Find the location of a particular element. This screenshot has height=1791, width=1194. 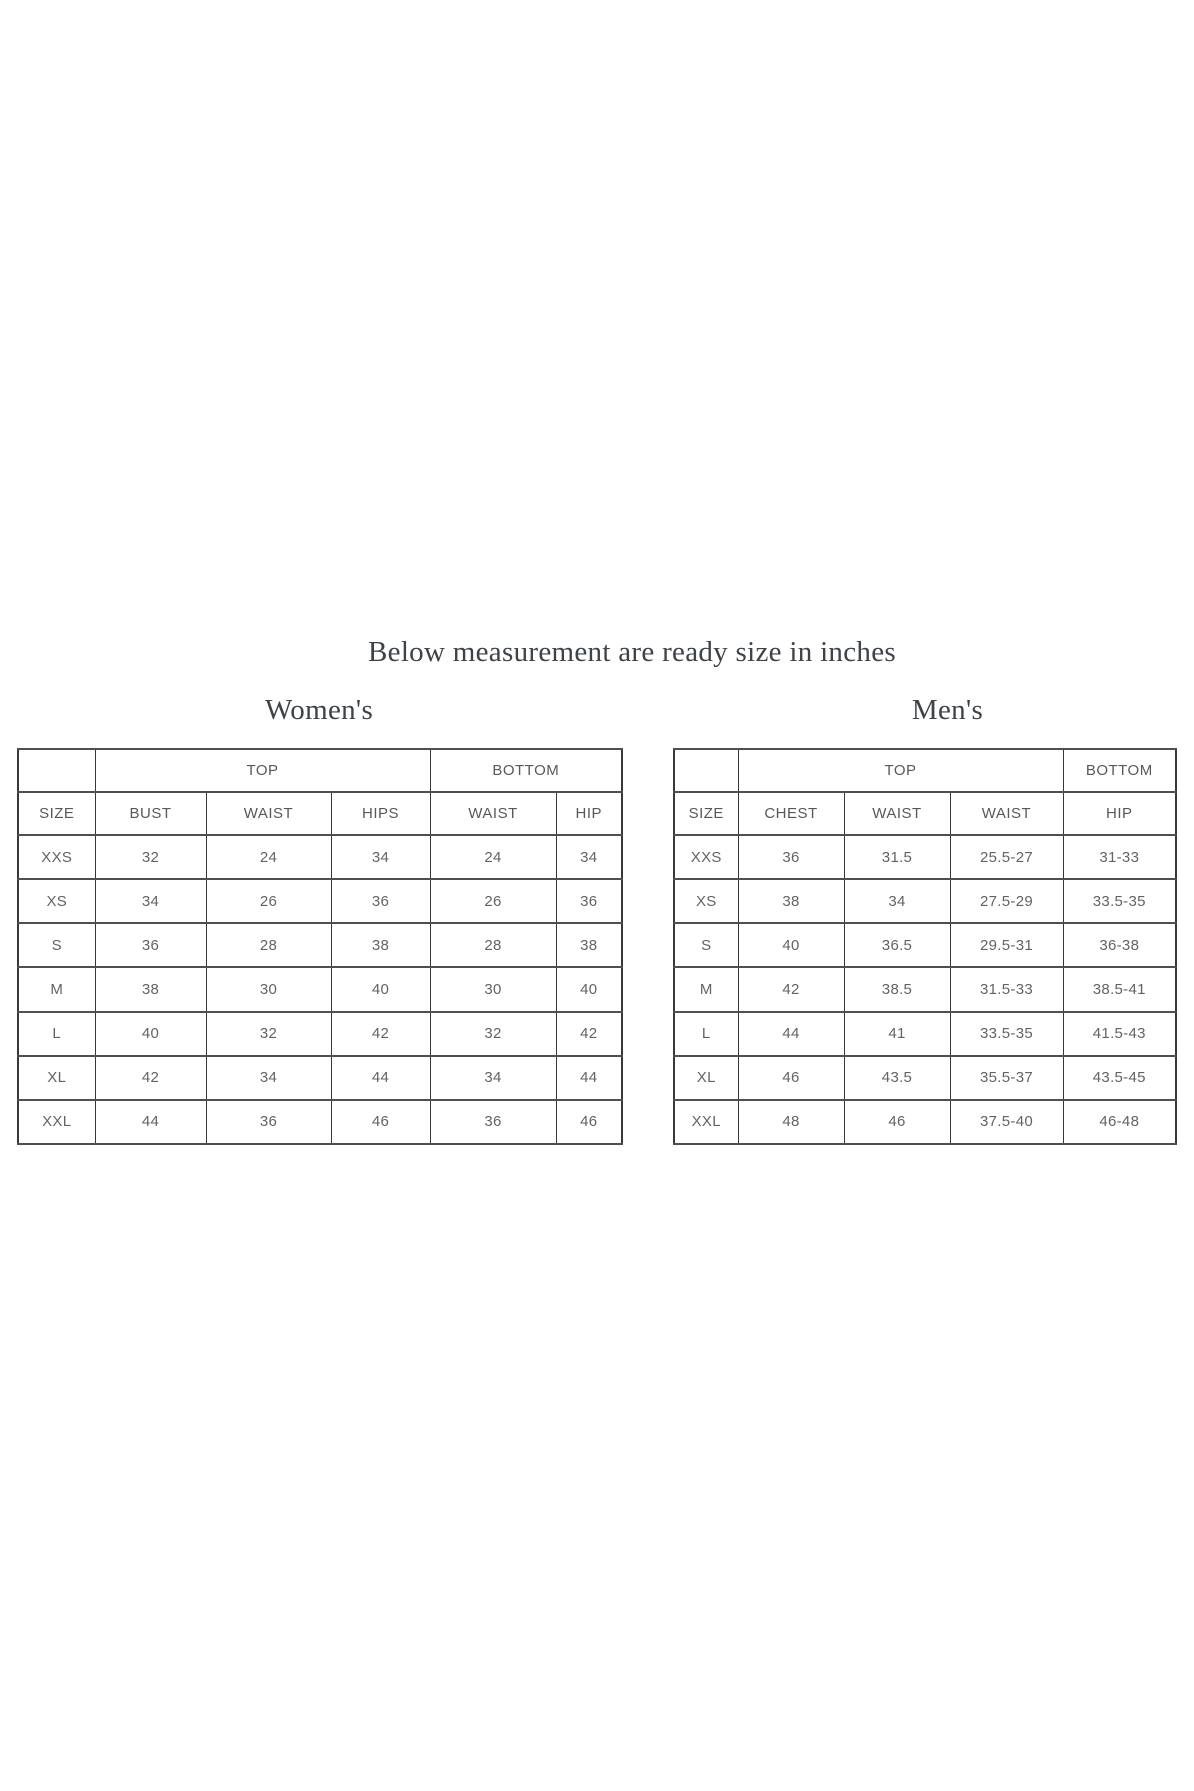

measurement-cell: 27.5-29 is located at coordinates (1006, 901).